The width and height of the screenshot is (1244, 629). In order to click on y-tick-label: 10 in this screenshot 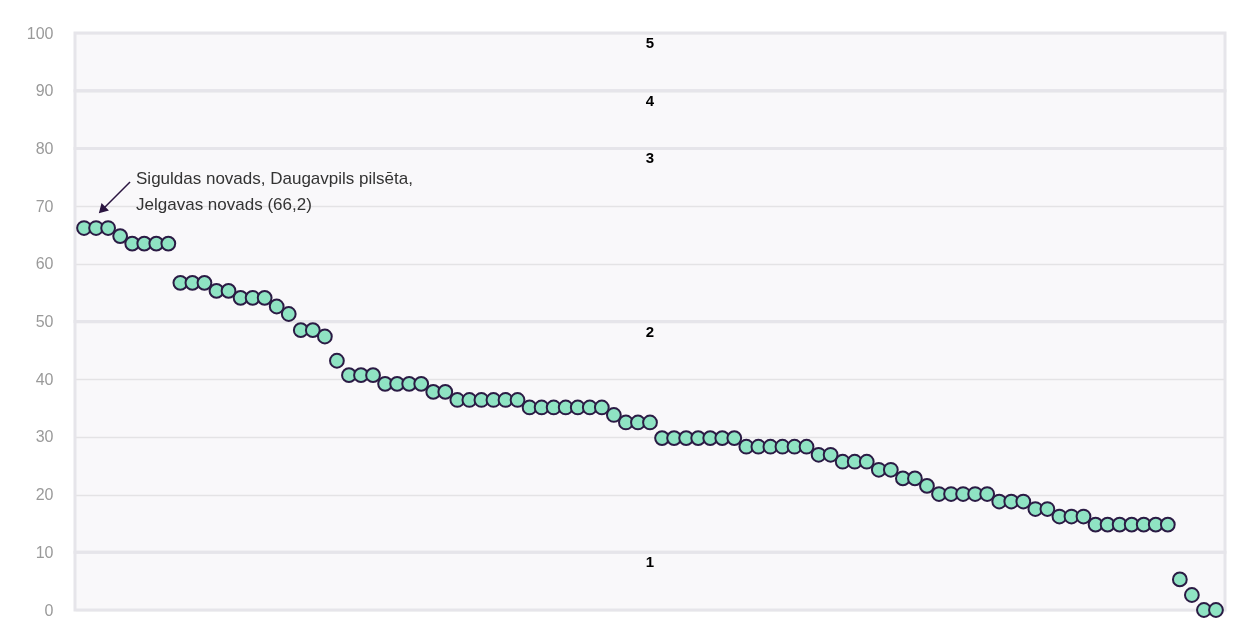, I will do `click(44, 552)`.